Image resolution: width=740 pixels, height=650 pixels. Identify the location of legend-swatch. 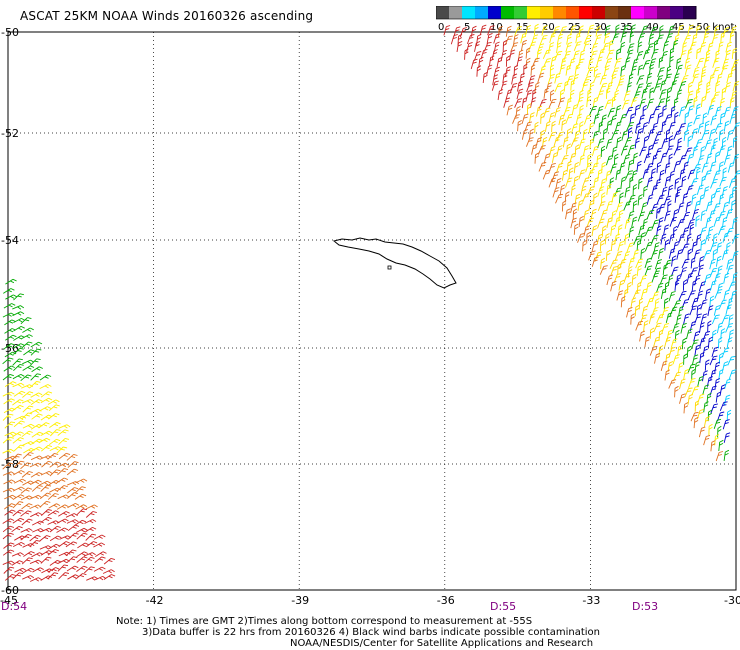
(560, 12).